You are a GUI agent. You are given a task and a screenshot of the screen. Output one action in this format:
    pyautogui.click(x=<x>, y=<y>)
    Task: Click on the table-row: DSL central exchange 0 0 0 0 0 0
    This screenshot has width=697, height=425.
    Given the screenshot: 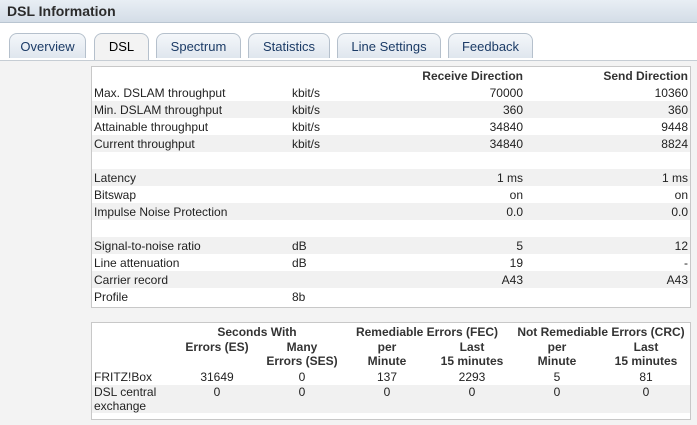 What is the action you would take?
    pyautogui.click(x=391, y=399)
    